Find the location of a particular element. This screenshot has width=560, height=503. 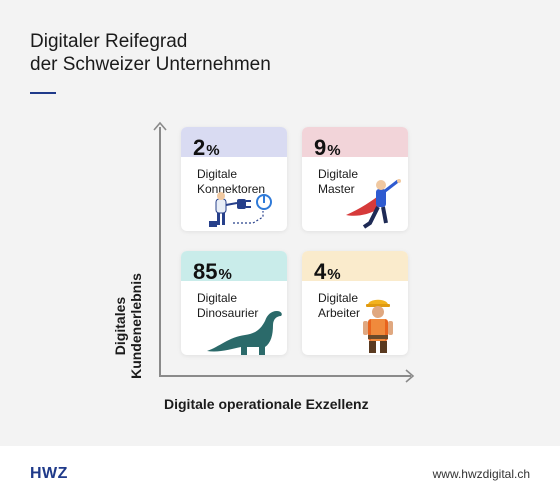

quadrant-percentage: 2% is located at coordinates (206, 148).